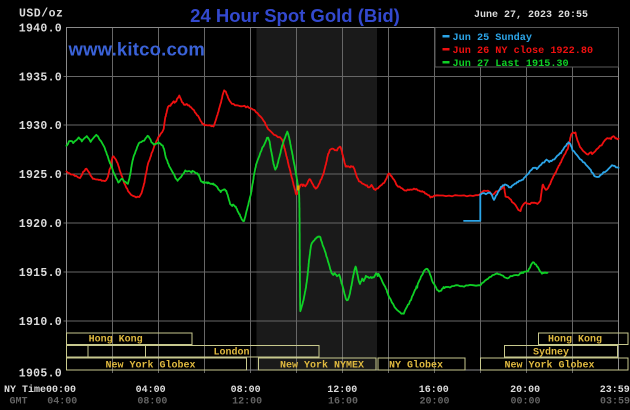 The image size is (630, 410). I want to click on svg-text: New York NYMEX, so click(322, 366).